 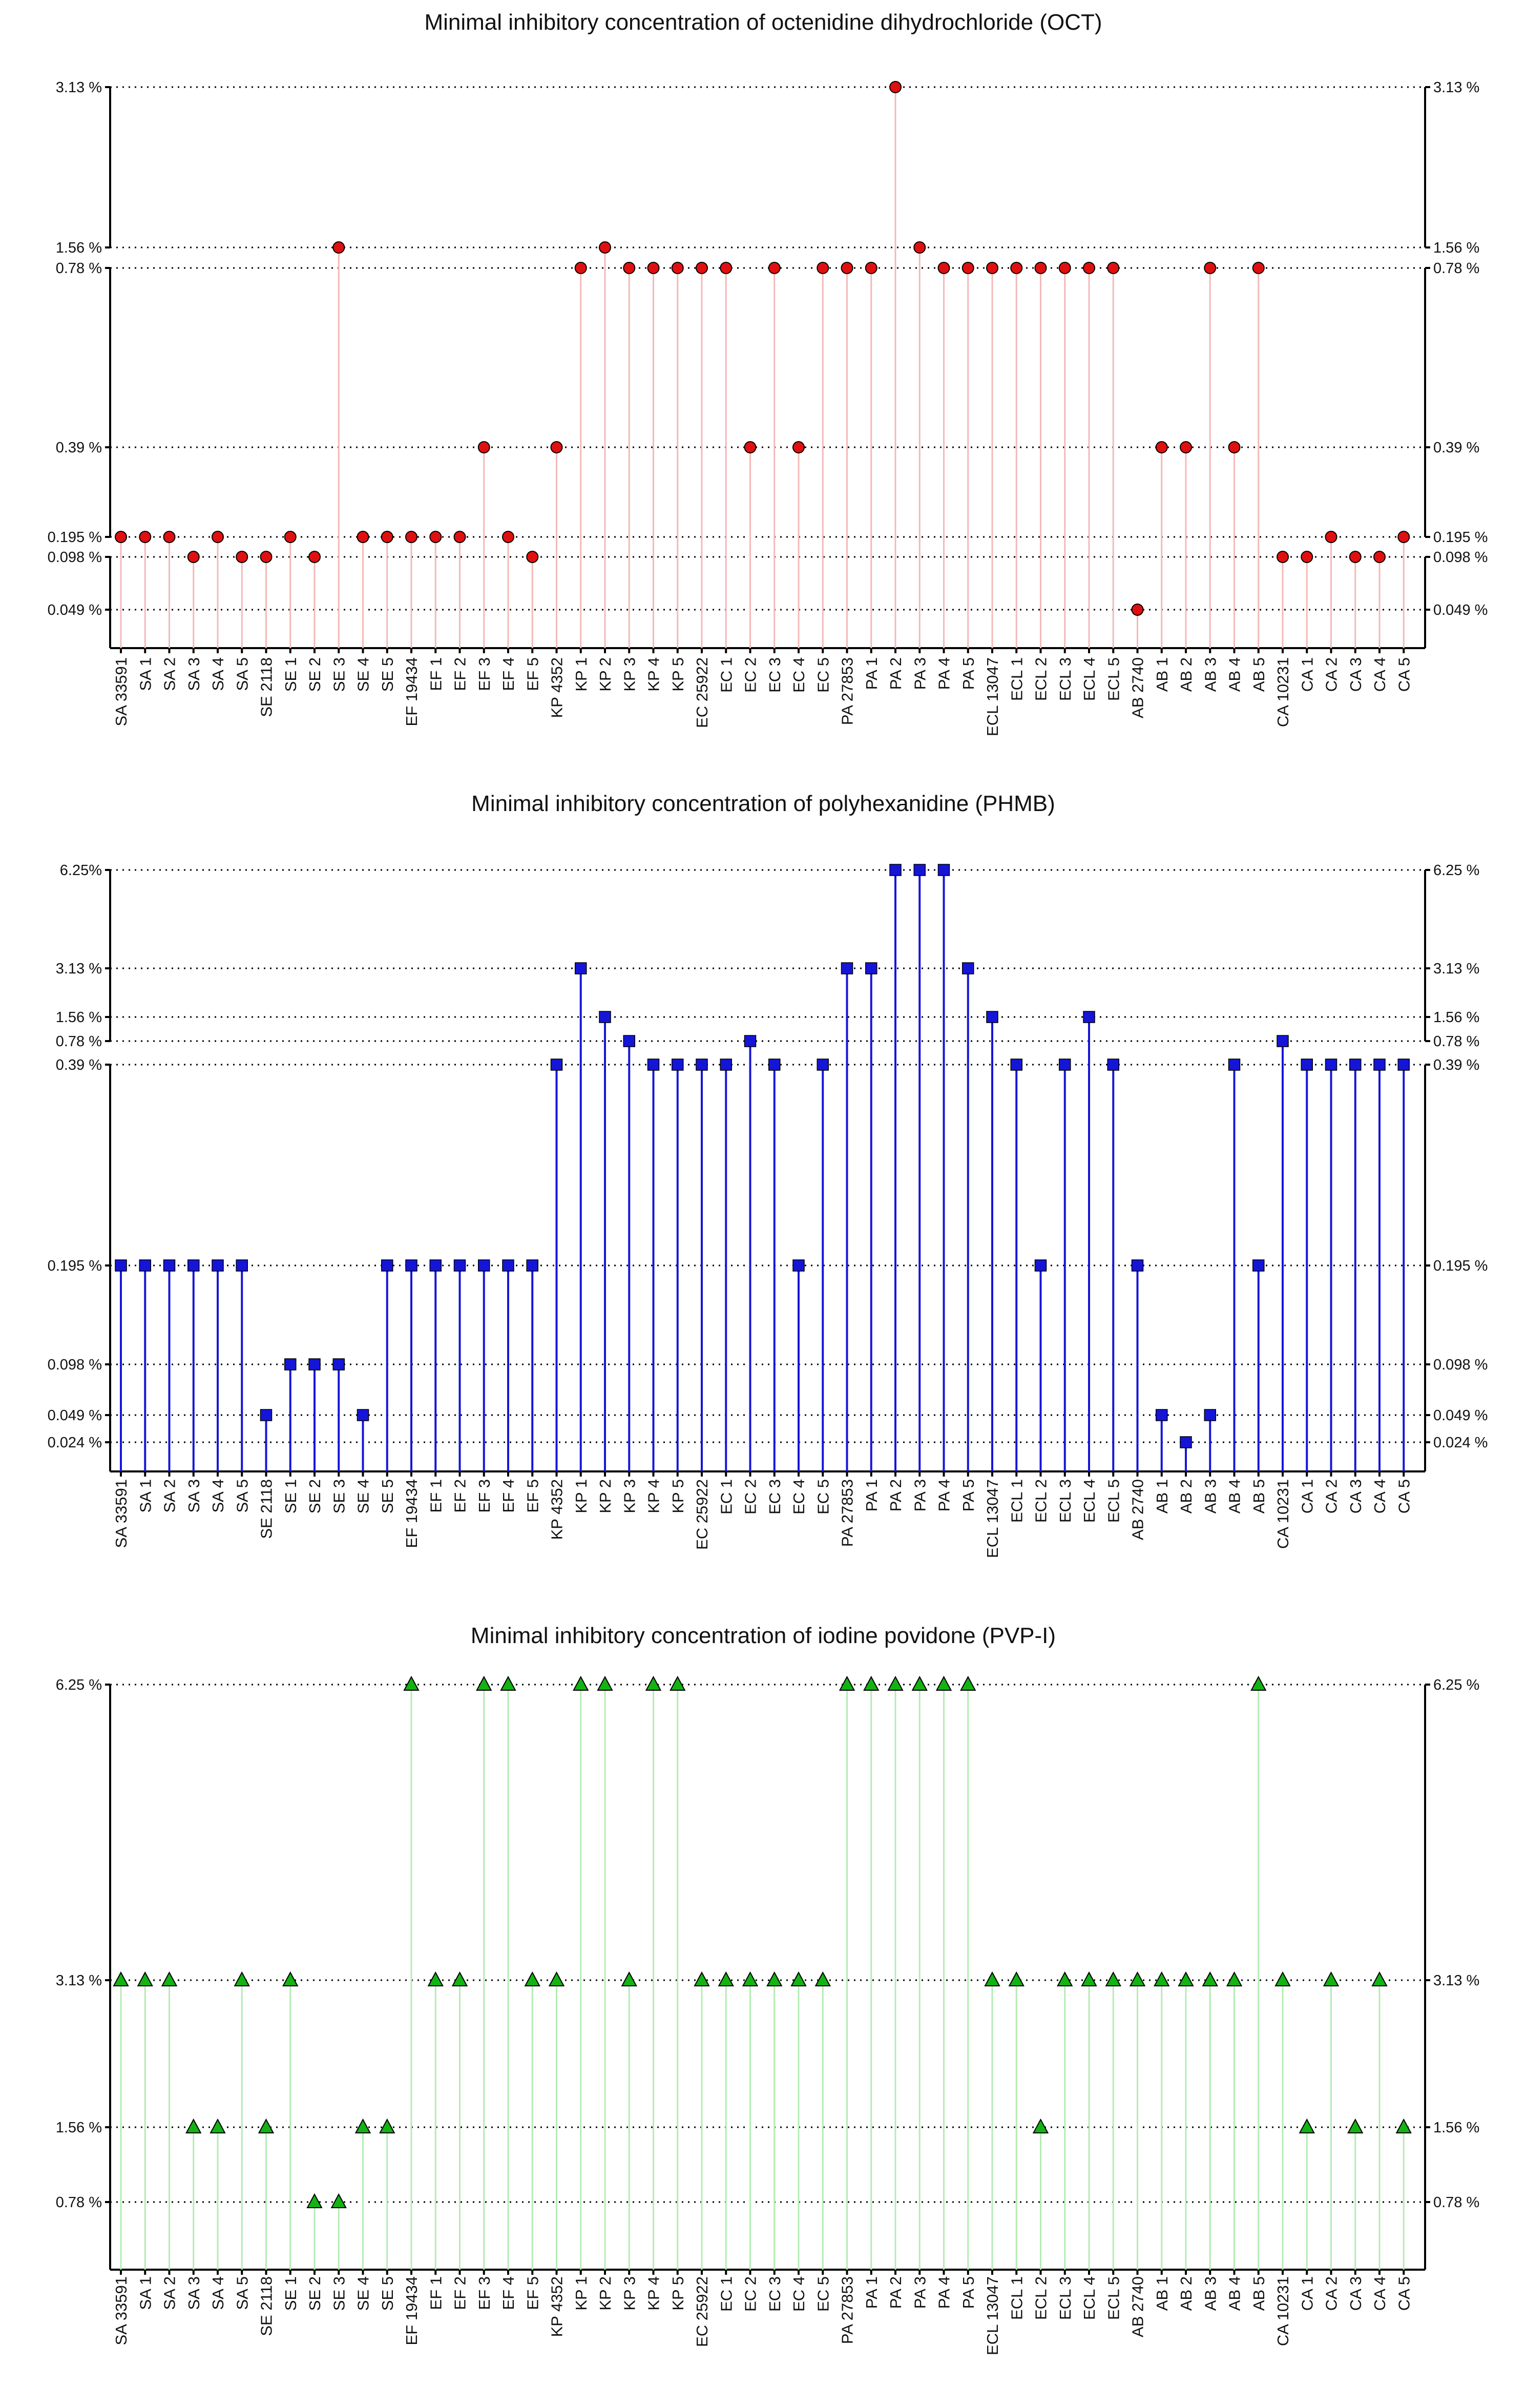 I want to click on x-tick-label-kp-4352: KP 4352, so click(x=557, y=1510).